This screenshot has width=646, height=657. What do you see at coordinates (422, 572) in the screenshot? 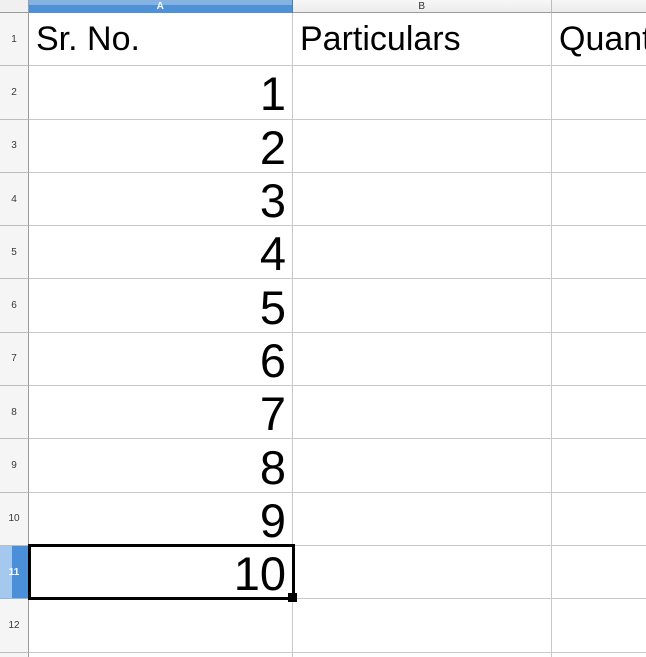
I see `cell-b11` at bounding box center [422, 572].